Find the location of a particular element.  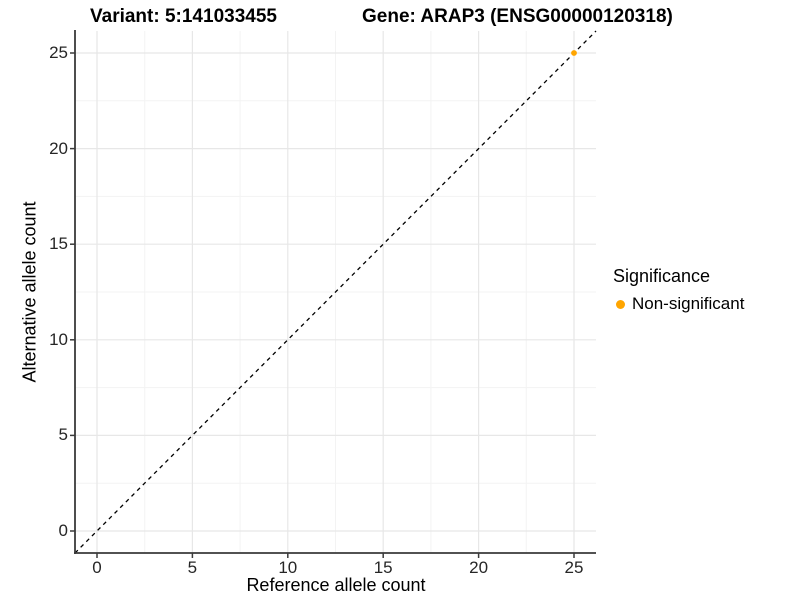

y-tick-label: 0 is located at coordinates (63, 530).